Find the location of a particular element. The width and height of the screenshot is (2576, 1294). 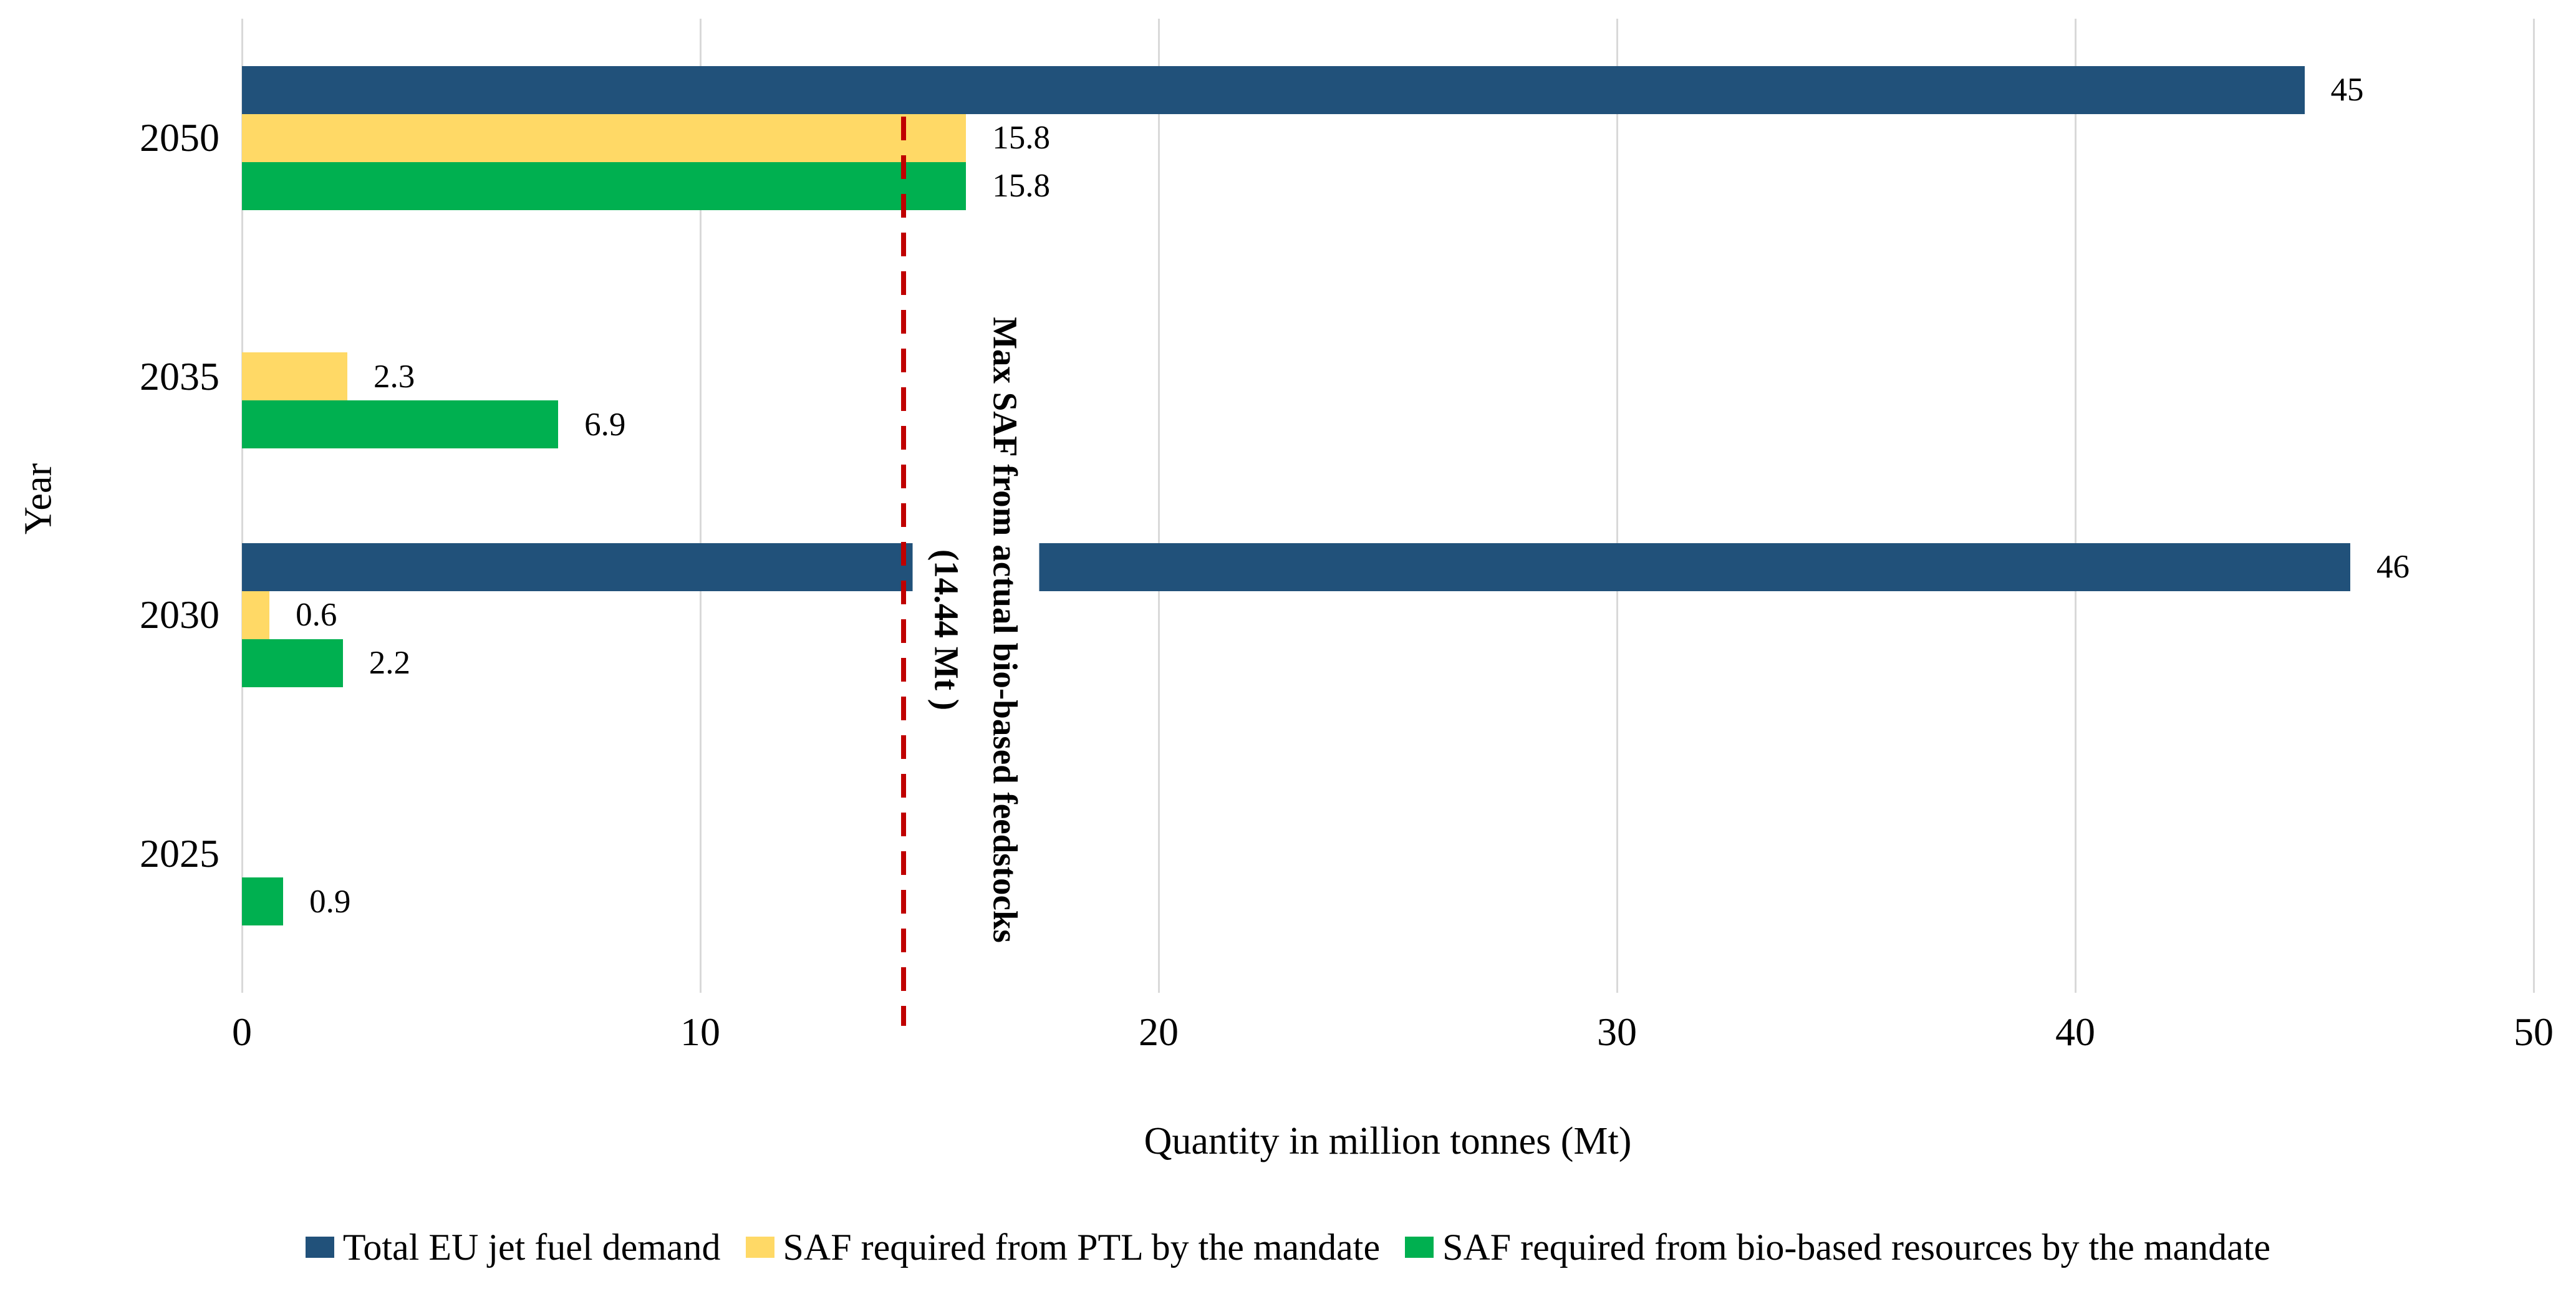

bar-value-label: 45 is located at coordinates (2347, 90).